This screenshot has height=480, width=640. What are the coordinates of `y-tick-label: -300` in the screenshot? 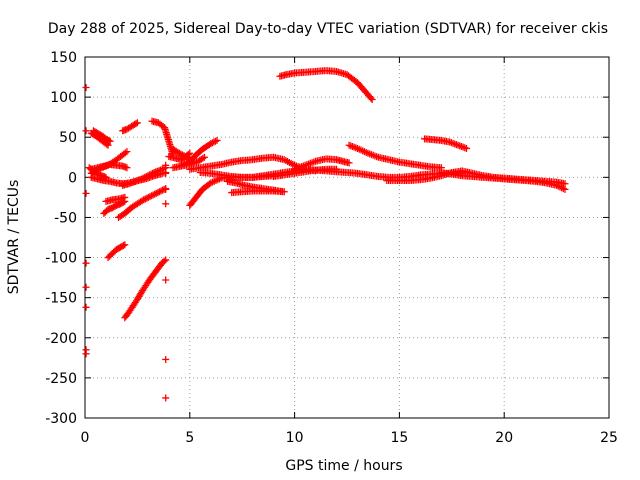 It's located at (61, 419).